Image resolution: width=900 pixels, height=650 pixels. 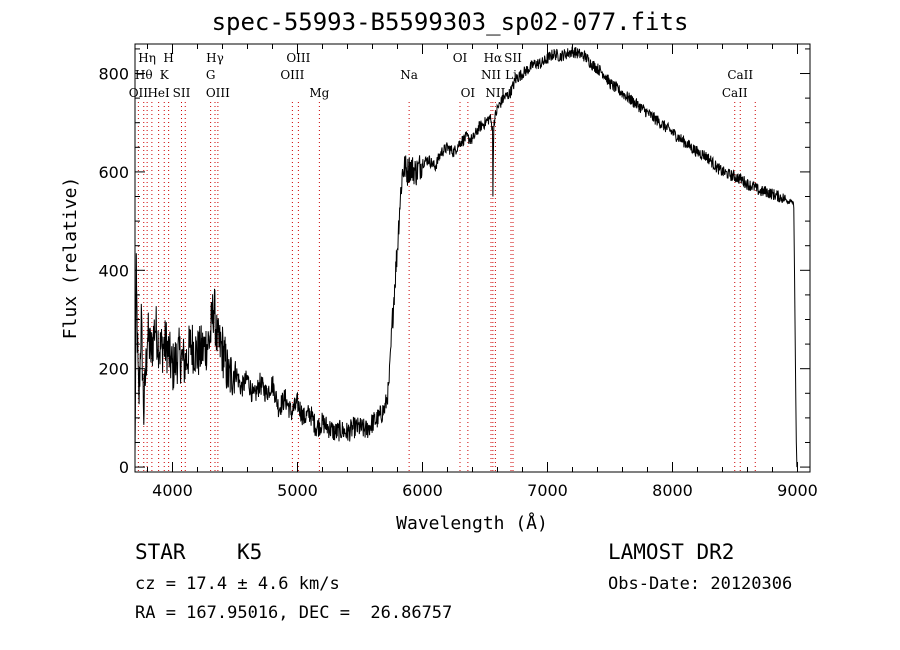 I want to click on line-marker-label: OII, so click(x=139, y=93).